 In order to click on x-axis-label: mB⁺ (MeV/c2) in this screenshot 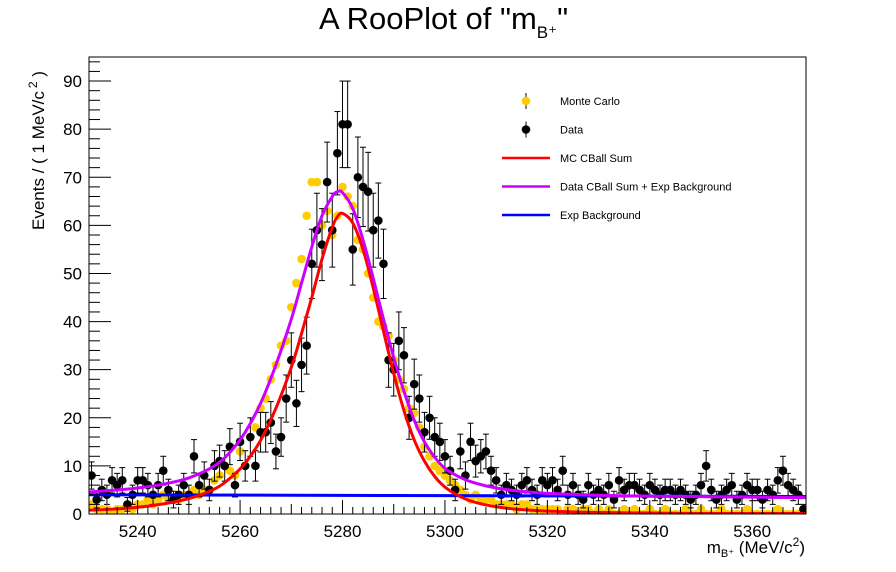, I will do `click(756, 547)`.